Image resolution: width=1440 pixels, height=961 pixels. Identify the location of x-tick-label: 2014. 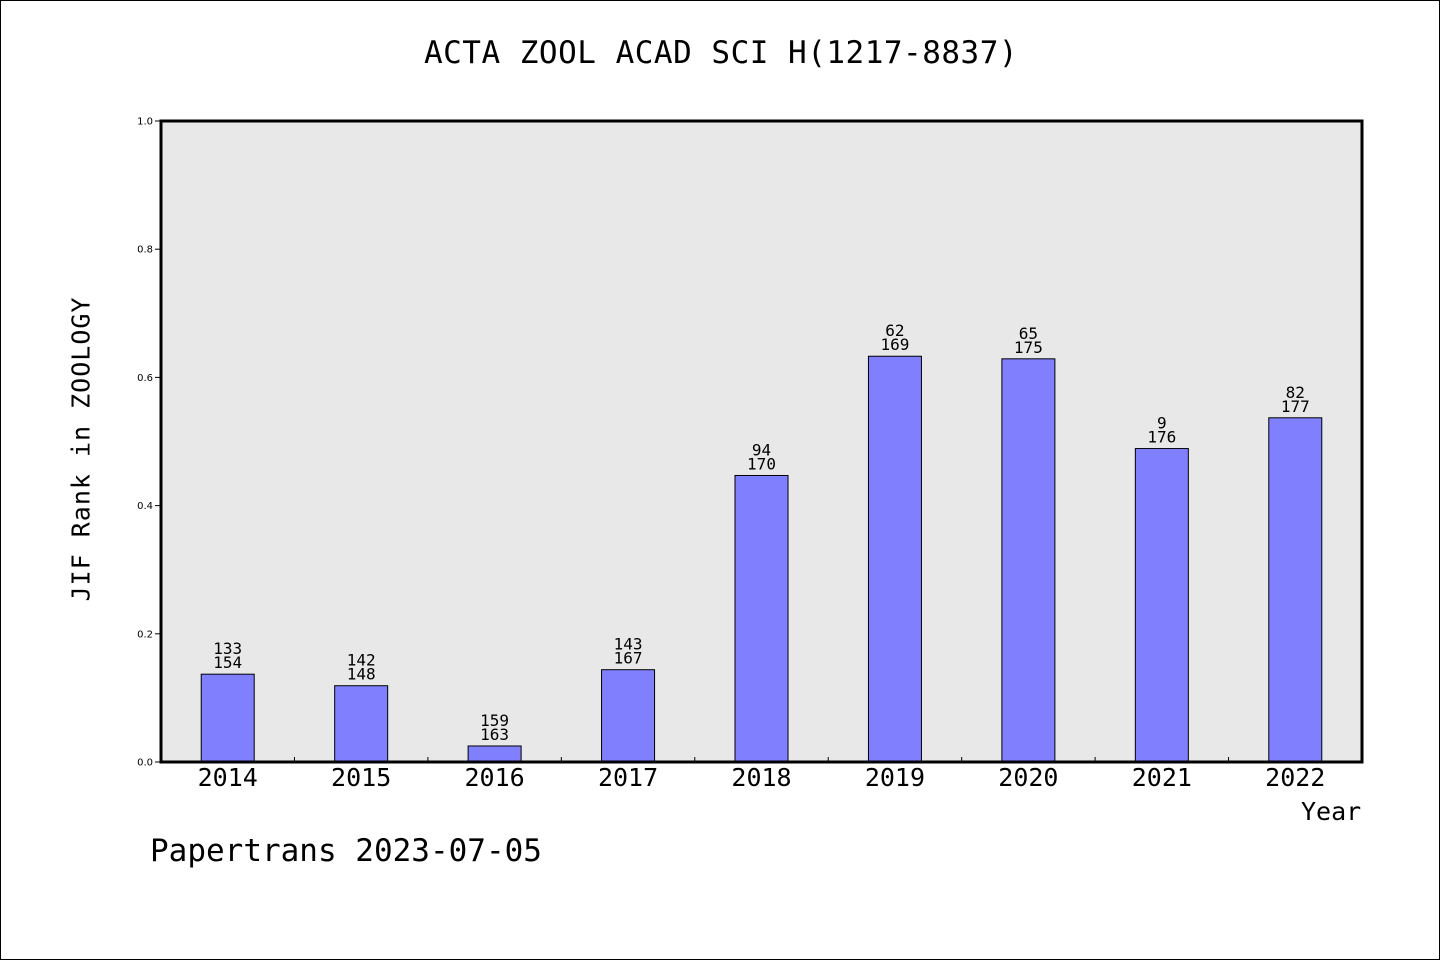
(228, 777).